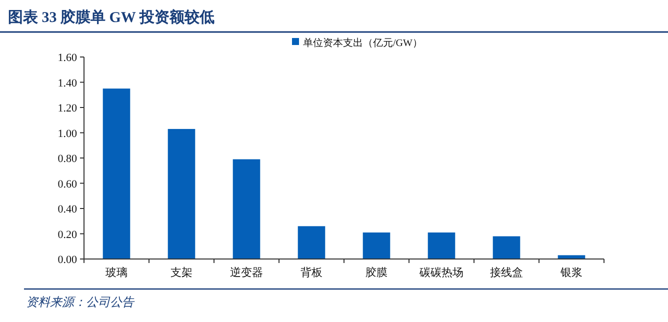 Image resolution: width=668 pixels, height=322 pixels. Describe the element at coordinates (68, 108) in the screenshot. I see `y-tick-label: 1.20` at that location.